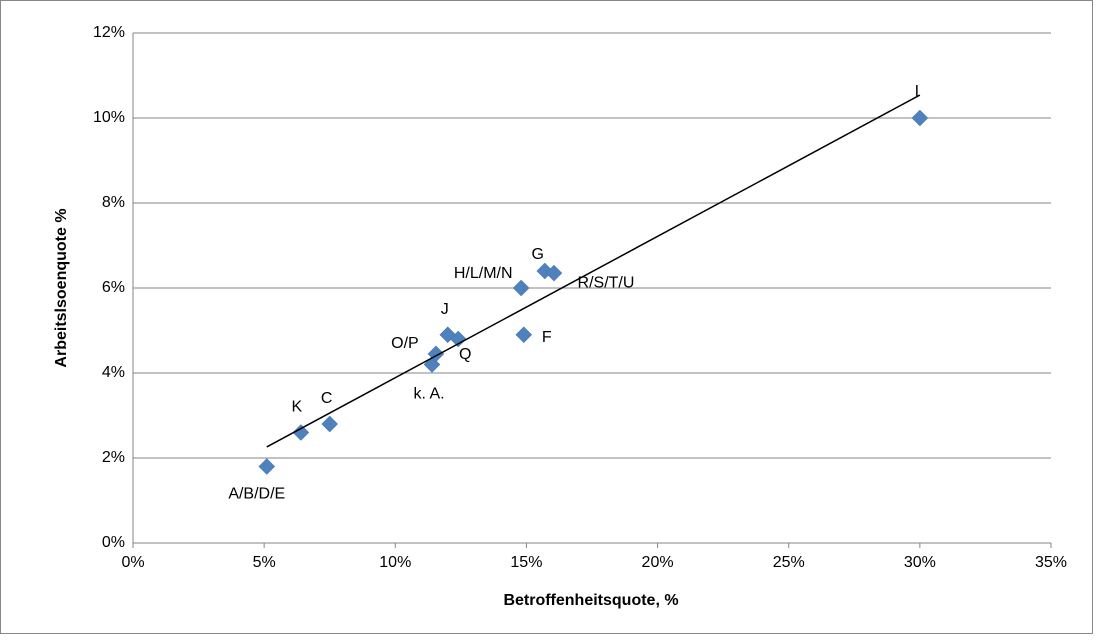 This screenshot has height=640, width=1099. I want to click on y-tick-label: 0%, so click(113, 542).